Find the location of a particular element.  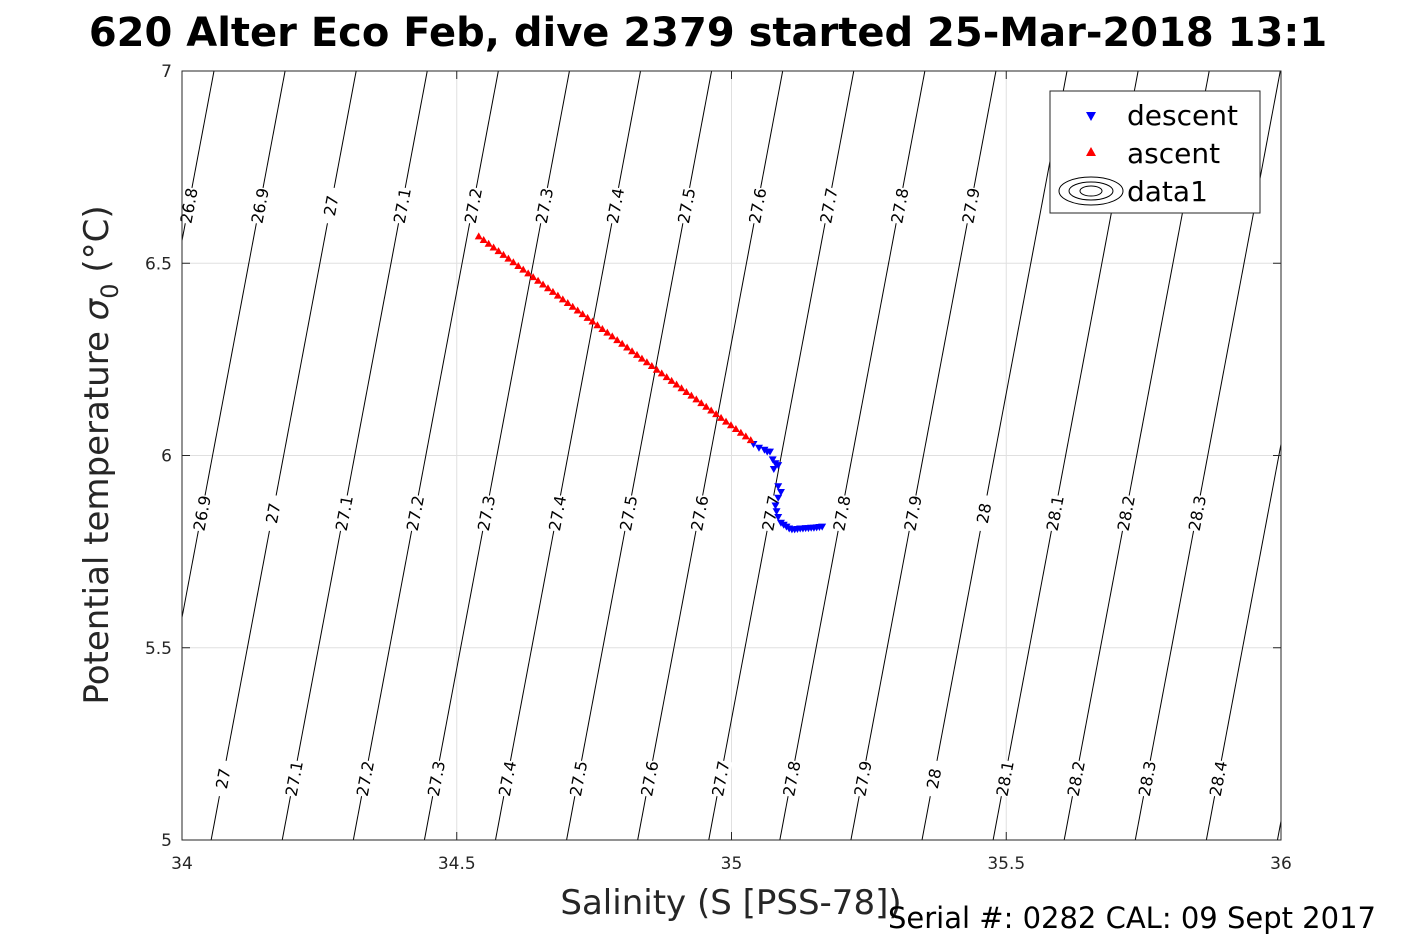

legend-box is located at coordinates (1155, 152).